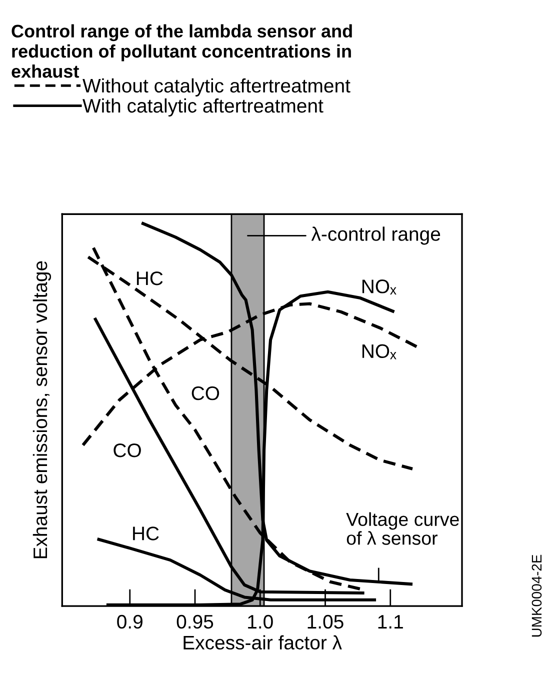 This screenshot has height=693, width=550. I want to click on x-axis-title: Excess-air factor λ, so click(263, 642).